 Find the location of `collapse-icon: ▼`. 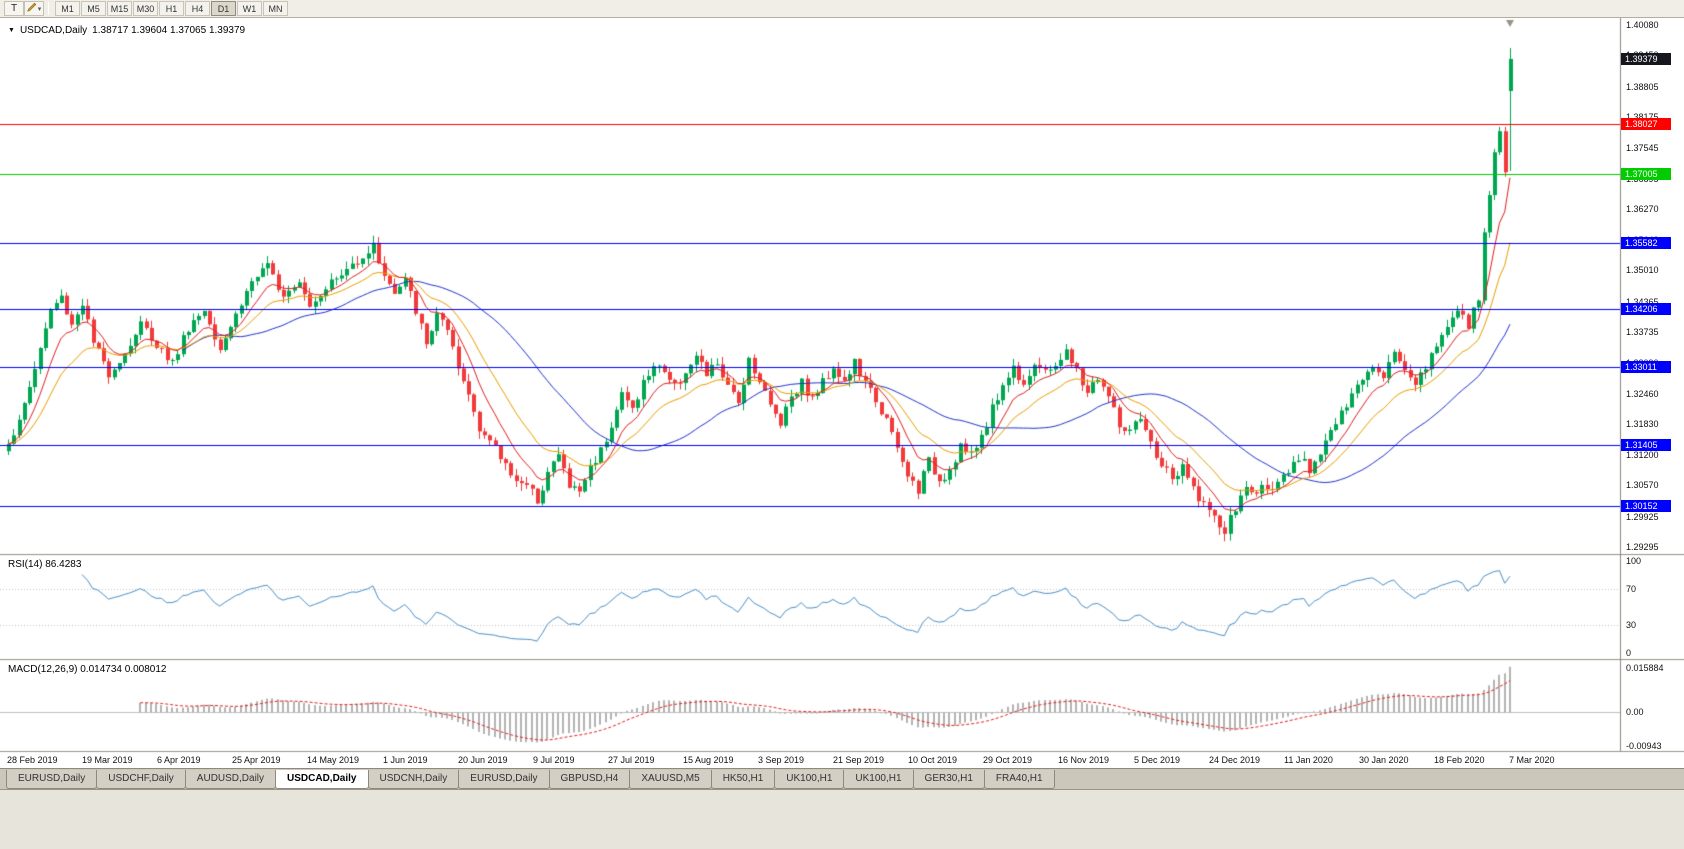

collapse-icon: ▼ is located at coordinates (11, 30).